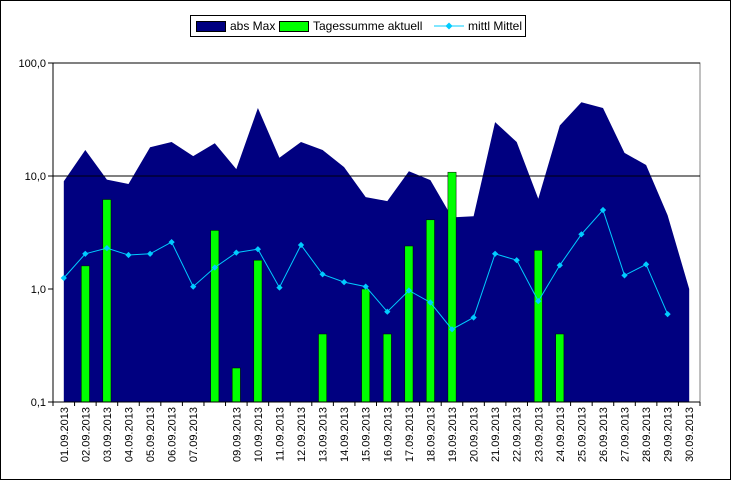 The width and height of the screenshot is (731, 481). I want to click on bar-13.09.2013, so click(322, 368).